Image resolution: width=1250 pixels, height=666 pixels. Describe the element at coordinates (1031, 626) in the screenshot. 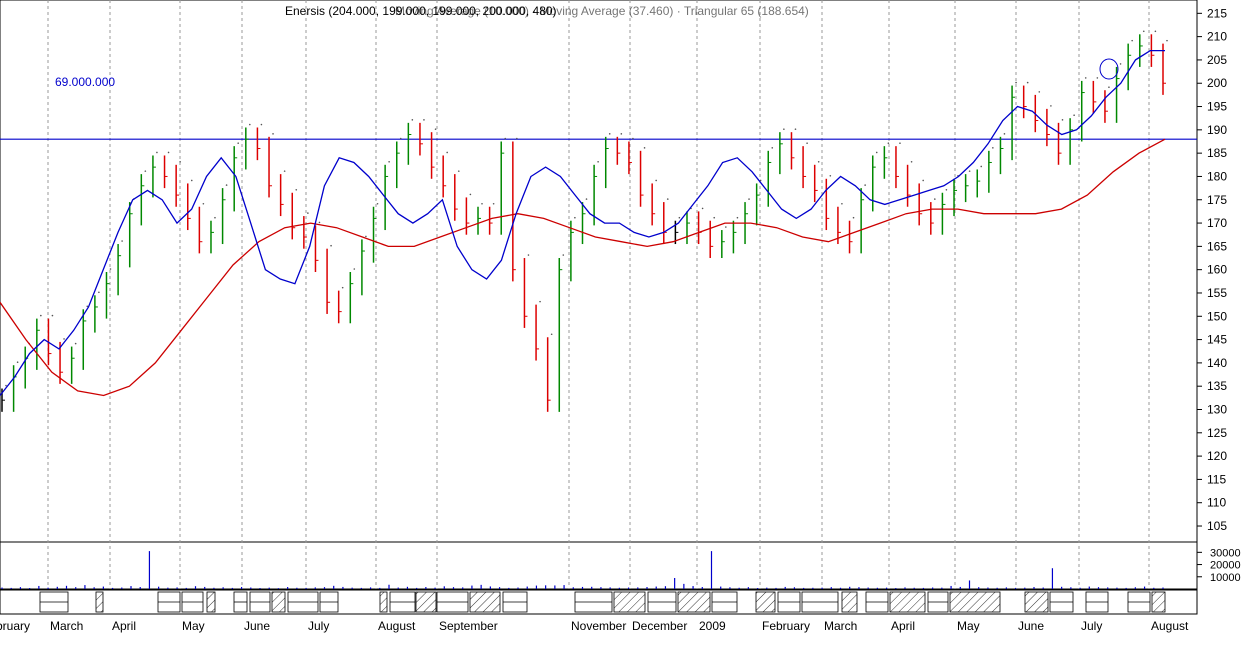

I see `x-tick-label: June` at that location.